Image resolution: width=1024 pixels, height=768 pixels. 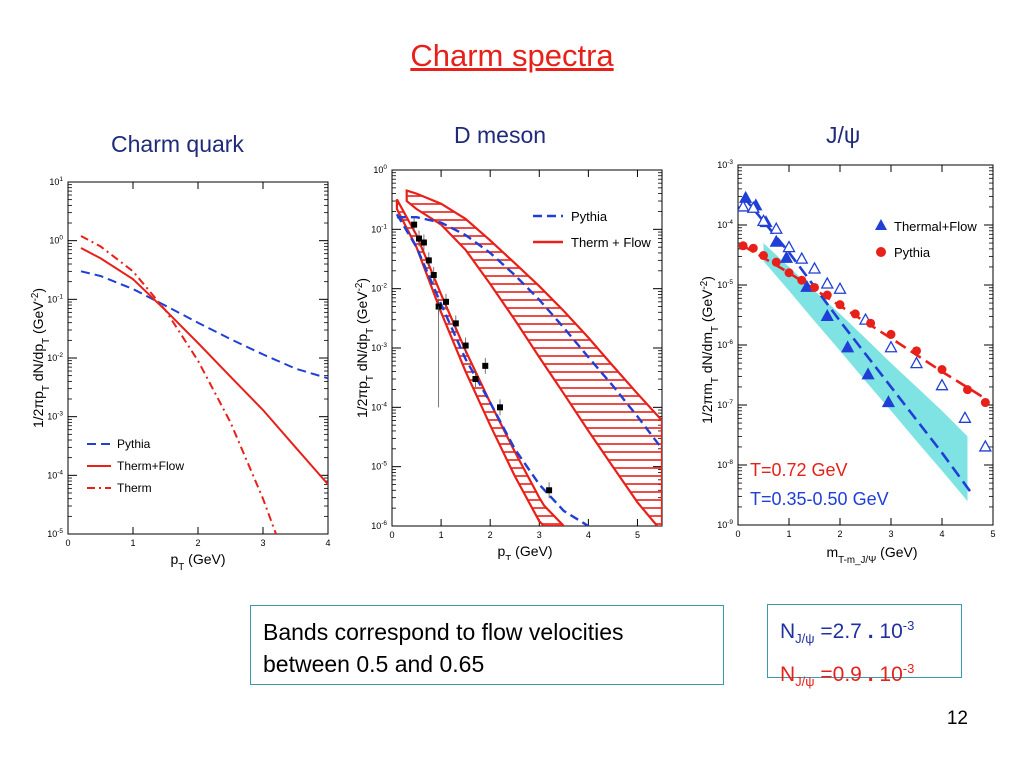 What do you see at coordinates (725, 524) in the screenshot?
I see `y-tick-label: 10⁻⁹` at bounding box center [725, 524].